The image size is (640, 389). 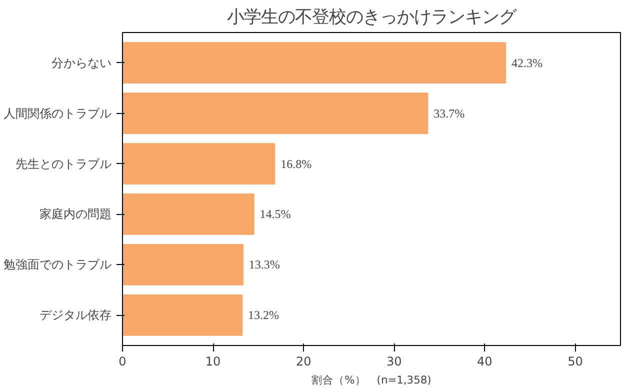 I want to click on y-tick-label: 人間関係のトラブル, so click(x=58, y=113).